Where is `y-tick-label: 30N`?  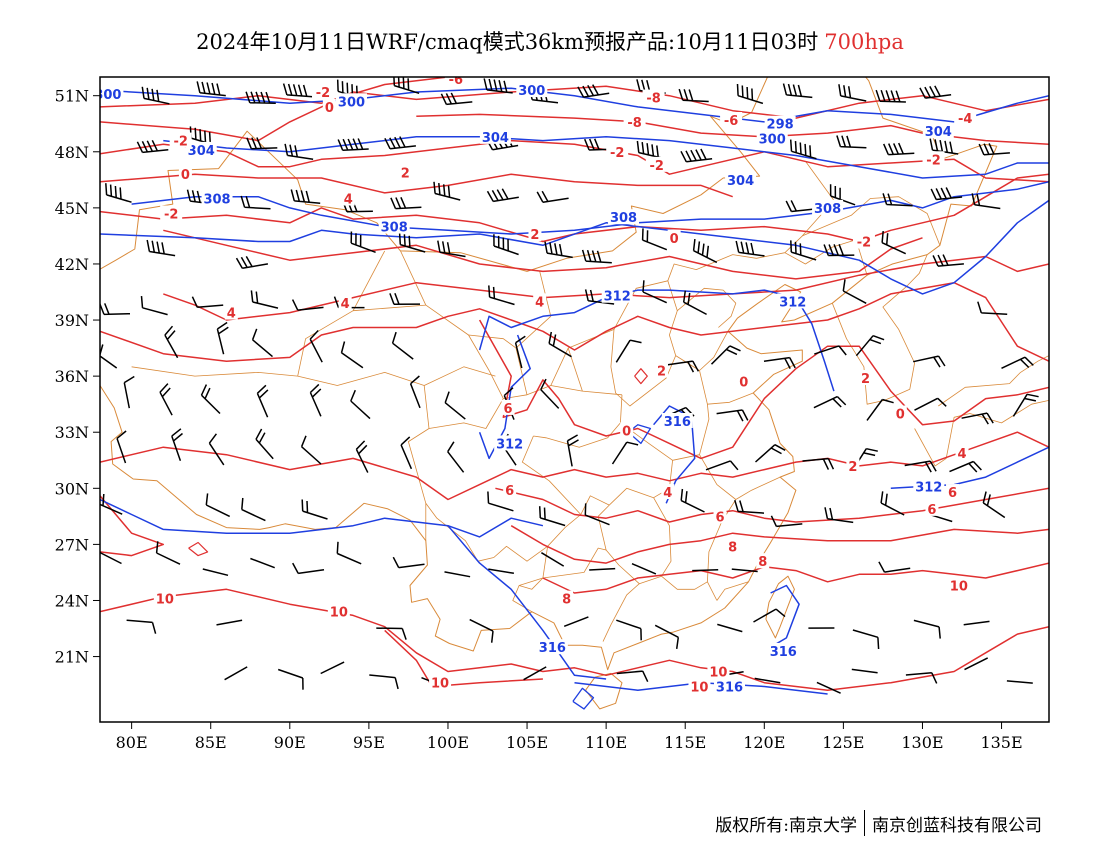
y-tick-label: 30N is located at coordinates (72, 488).